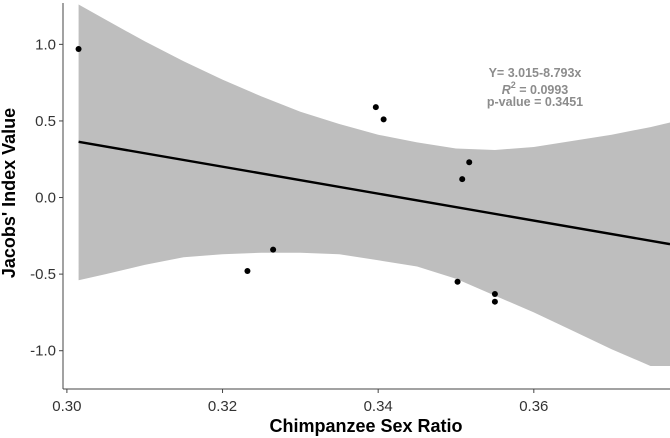 The width and height of the screenshot is (670, 438). I want to click on y-tick-label: -1.0, so click(43, 351).